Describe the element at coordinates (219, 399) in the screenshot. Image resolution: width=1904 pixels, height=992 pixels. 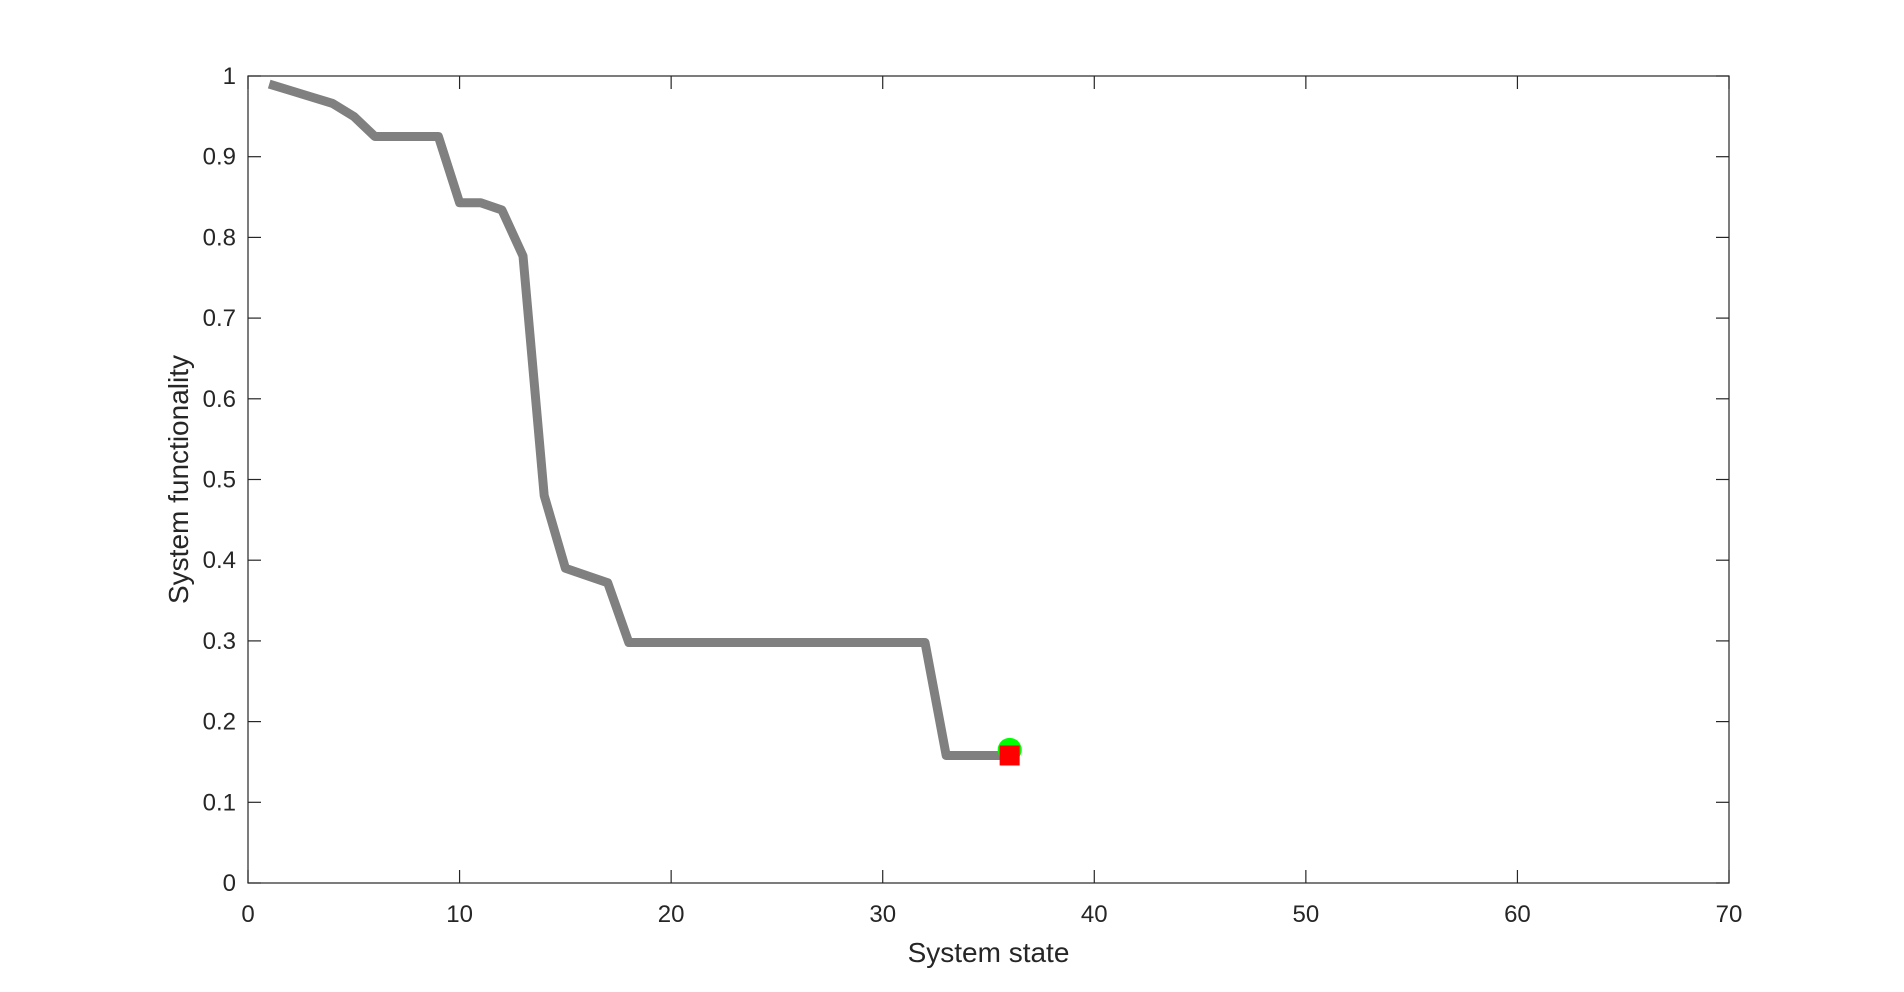
I see `y-tick-label: 0.6` at that location.